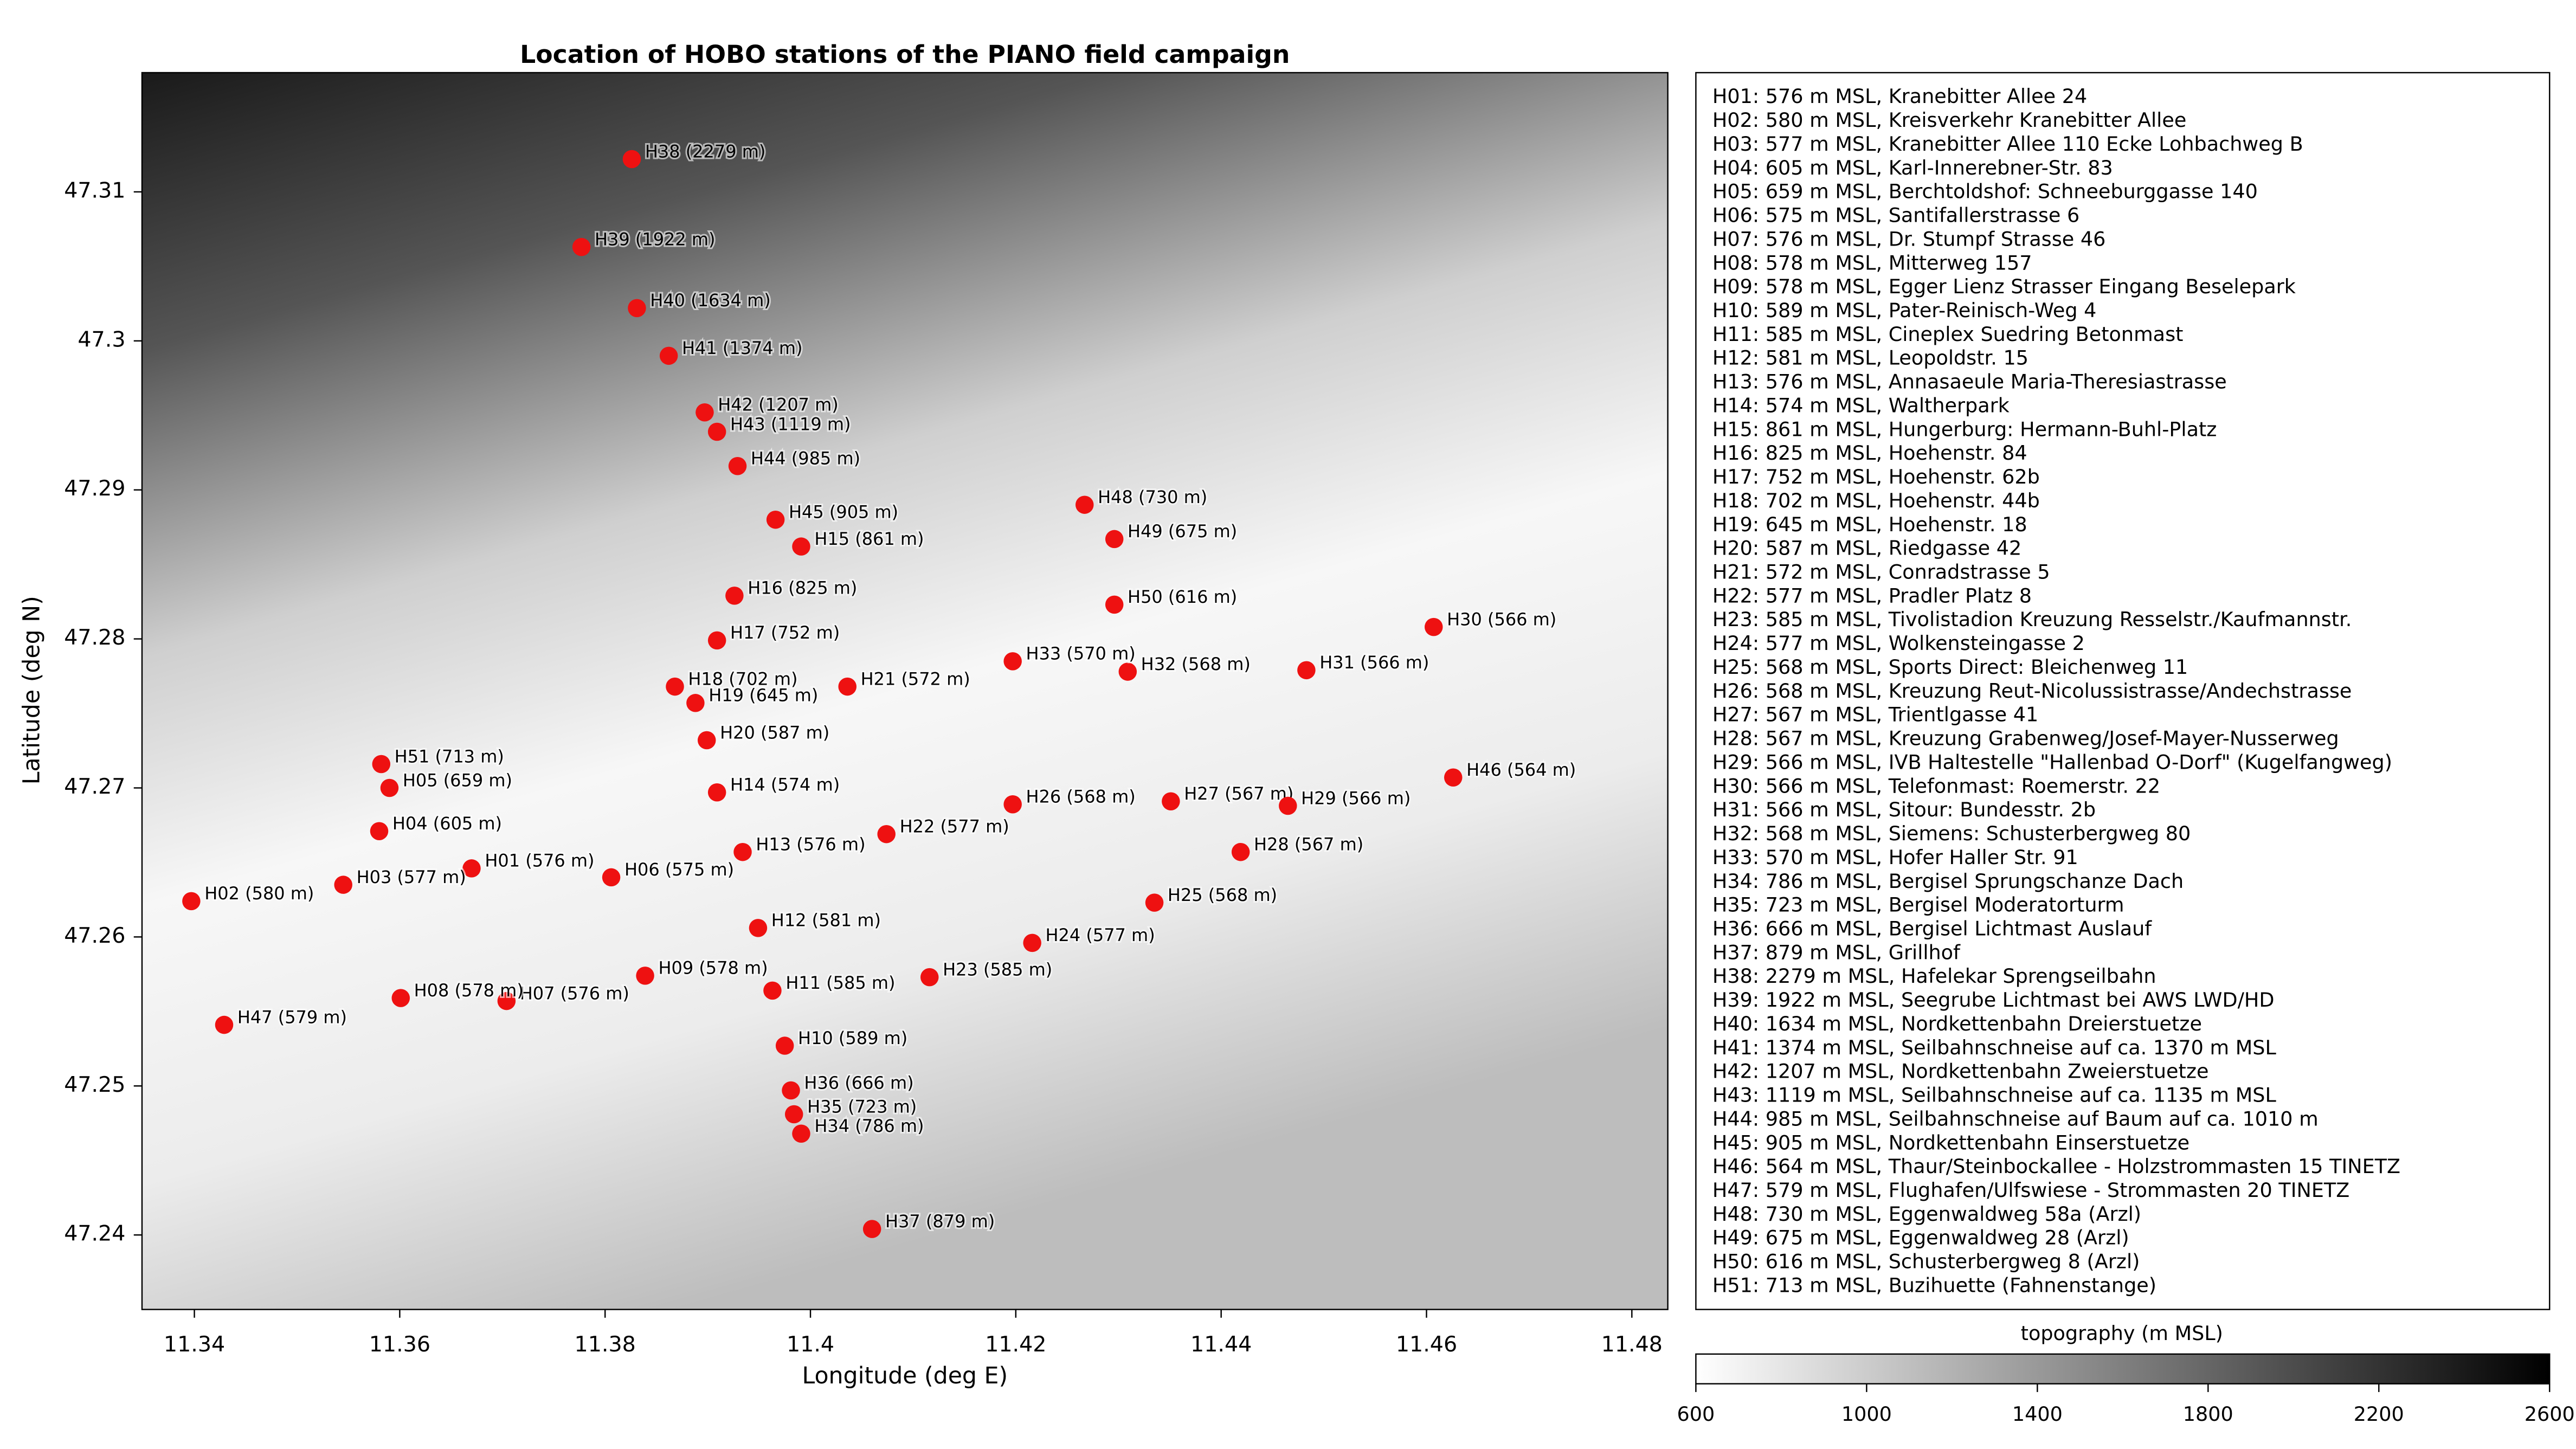 The width and height of the screenshot is (2576, 1449). Describe the element at coordinates (774, 732) in the screenshot. I see `station-label: H20 (587 m)` at that location.